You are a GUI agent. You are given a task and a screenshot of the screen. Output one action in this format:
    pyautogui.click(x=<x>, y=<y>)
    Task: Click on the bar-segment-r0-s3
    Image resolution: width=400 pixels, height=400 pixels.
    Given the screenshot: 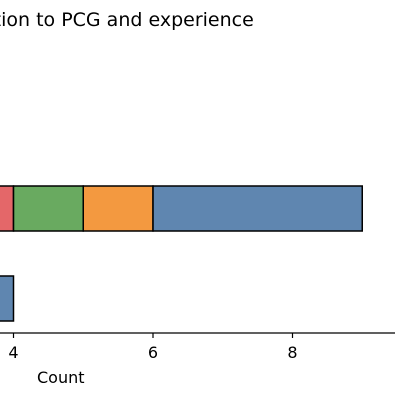 What is the action you would take?
    pyautogui.click(x=257, y=208)
    